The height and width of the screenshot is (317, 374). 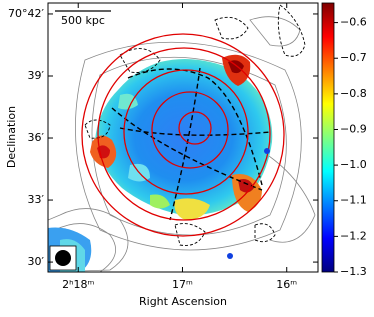 What do you see at coordinates (353, 22) in the screenshot?
I see `colorbar-tick-label: −0.6` at bounding box center [353, 22].